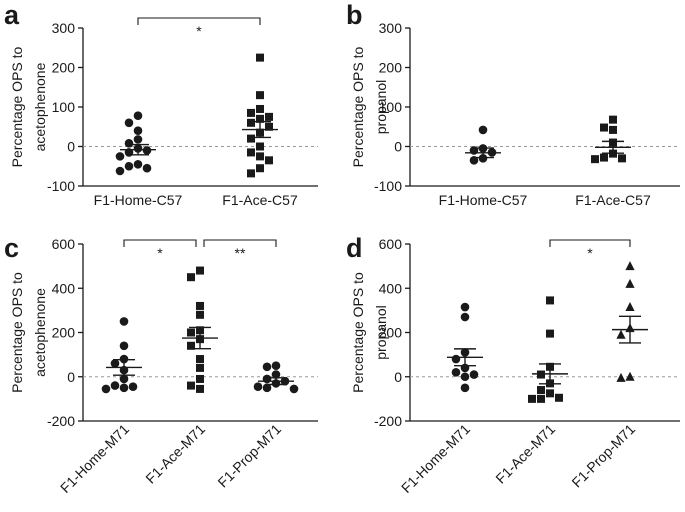  I want to click on y-tick-label: -200, so click(61, 421).